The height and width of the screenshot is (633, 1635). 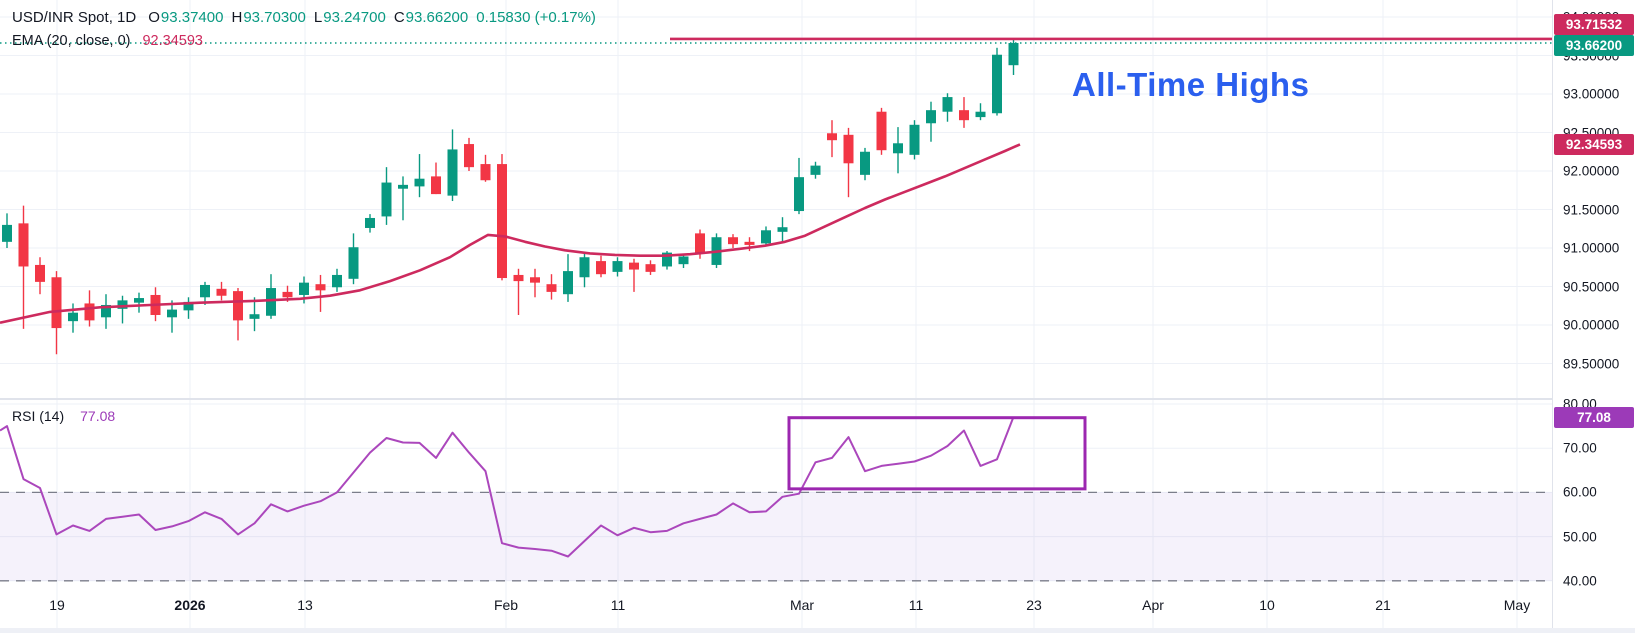 I want to click on all-time-highs-annotation: All-Time Highs, so click(x=1191, y=84).